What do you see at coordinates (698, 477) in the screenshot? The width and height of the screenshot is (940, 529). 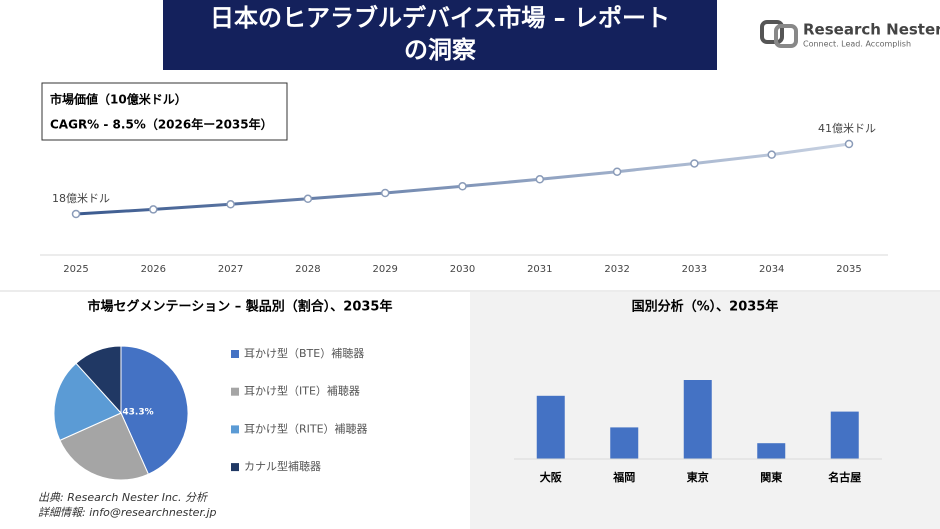 I see `x-tick-label: 東京` at bounding box center [698, 477].